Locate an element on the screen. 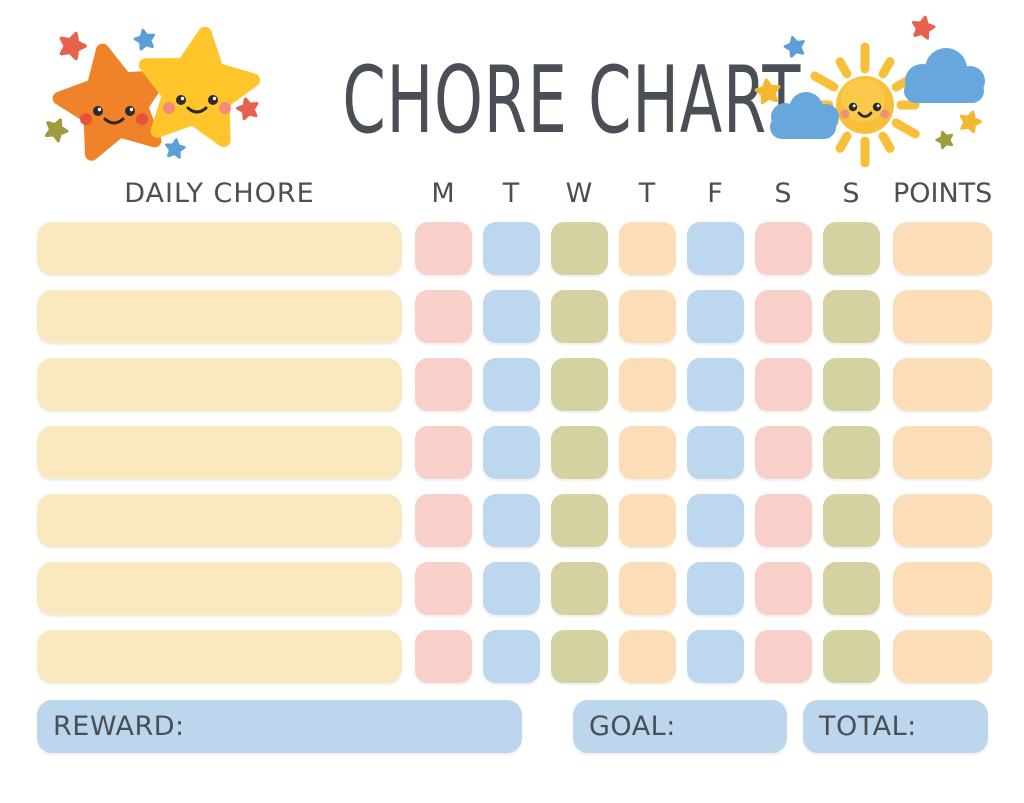  total-box: TOTAL: is located at coordinates (895, 726).